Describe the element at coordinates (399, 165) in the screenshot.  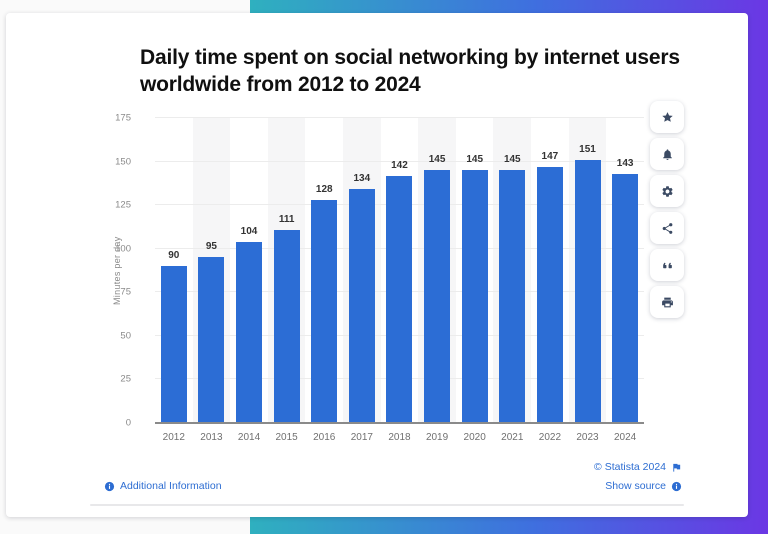
I see `bar-value-label: 142` at that location.